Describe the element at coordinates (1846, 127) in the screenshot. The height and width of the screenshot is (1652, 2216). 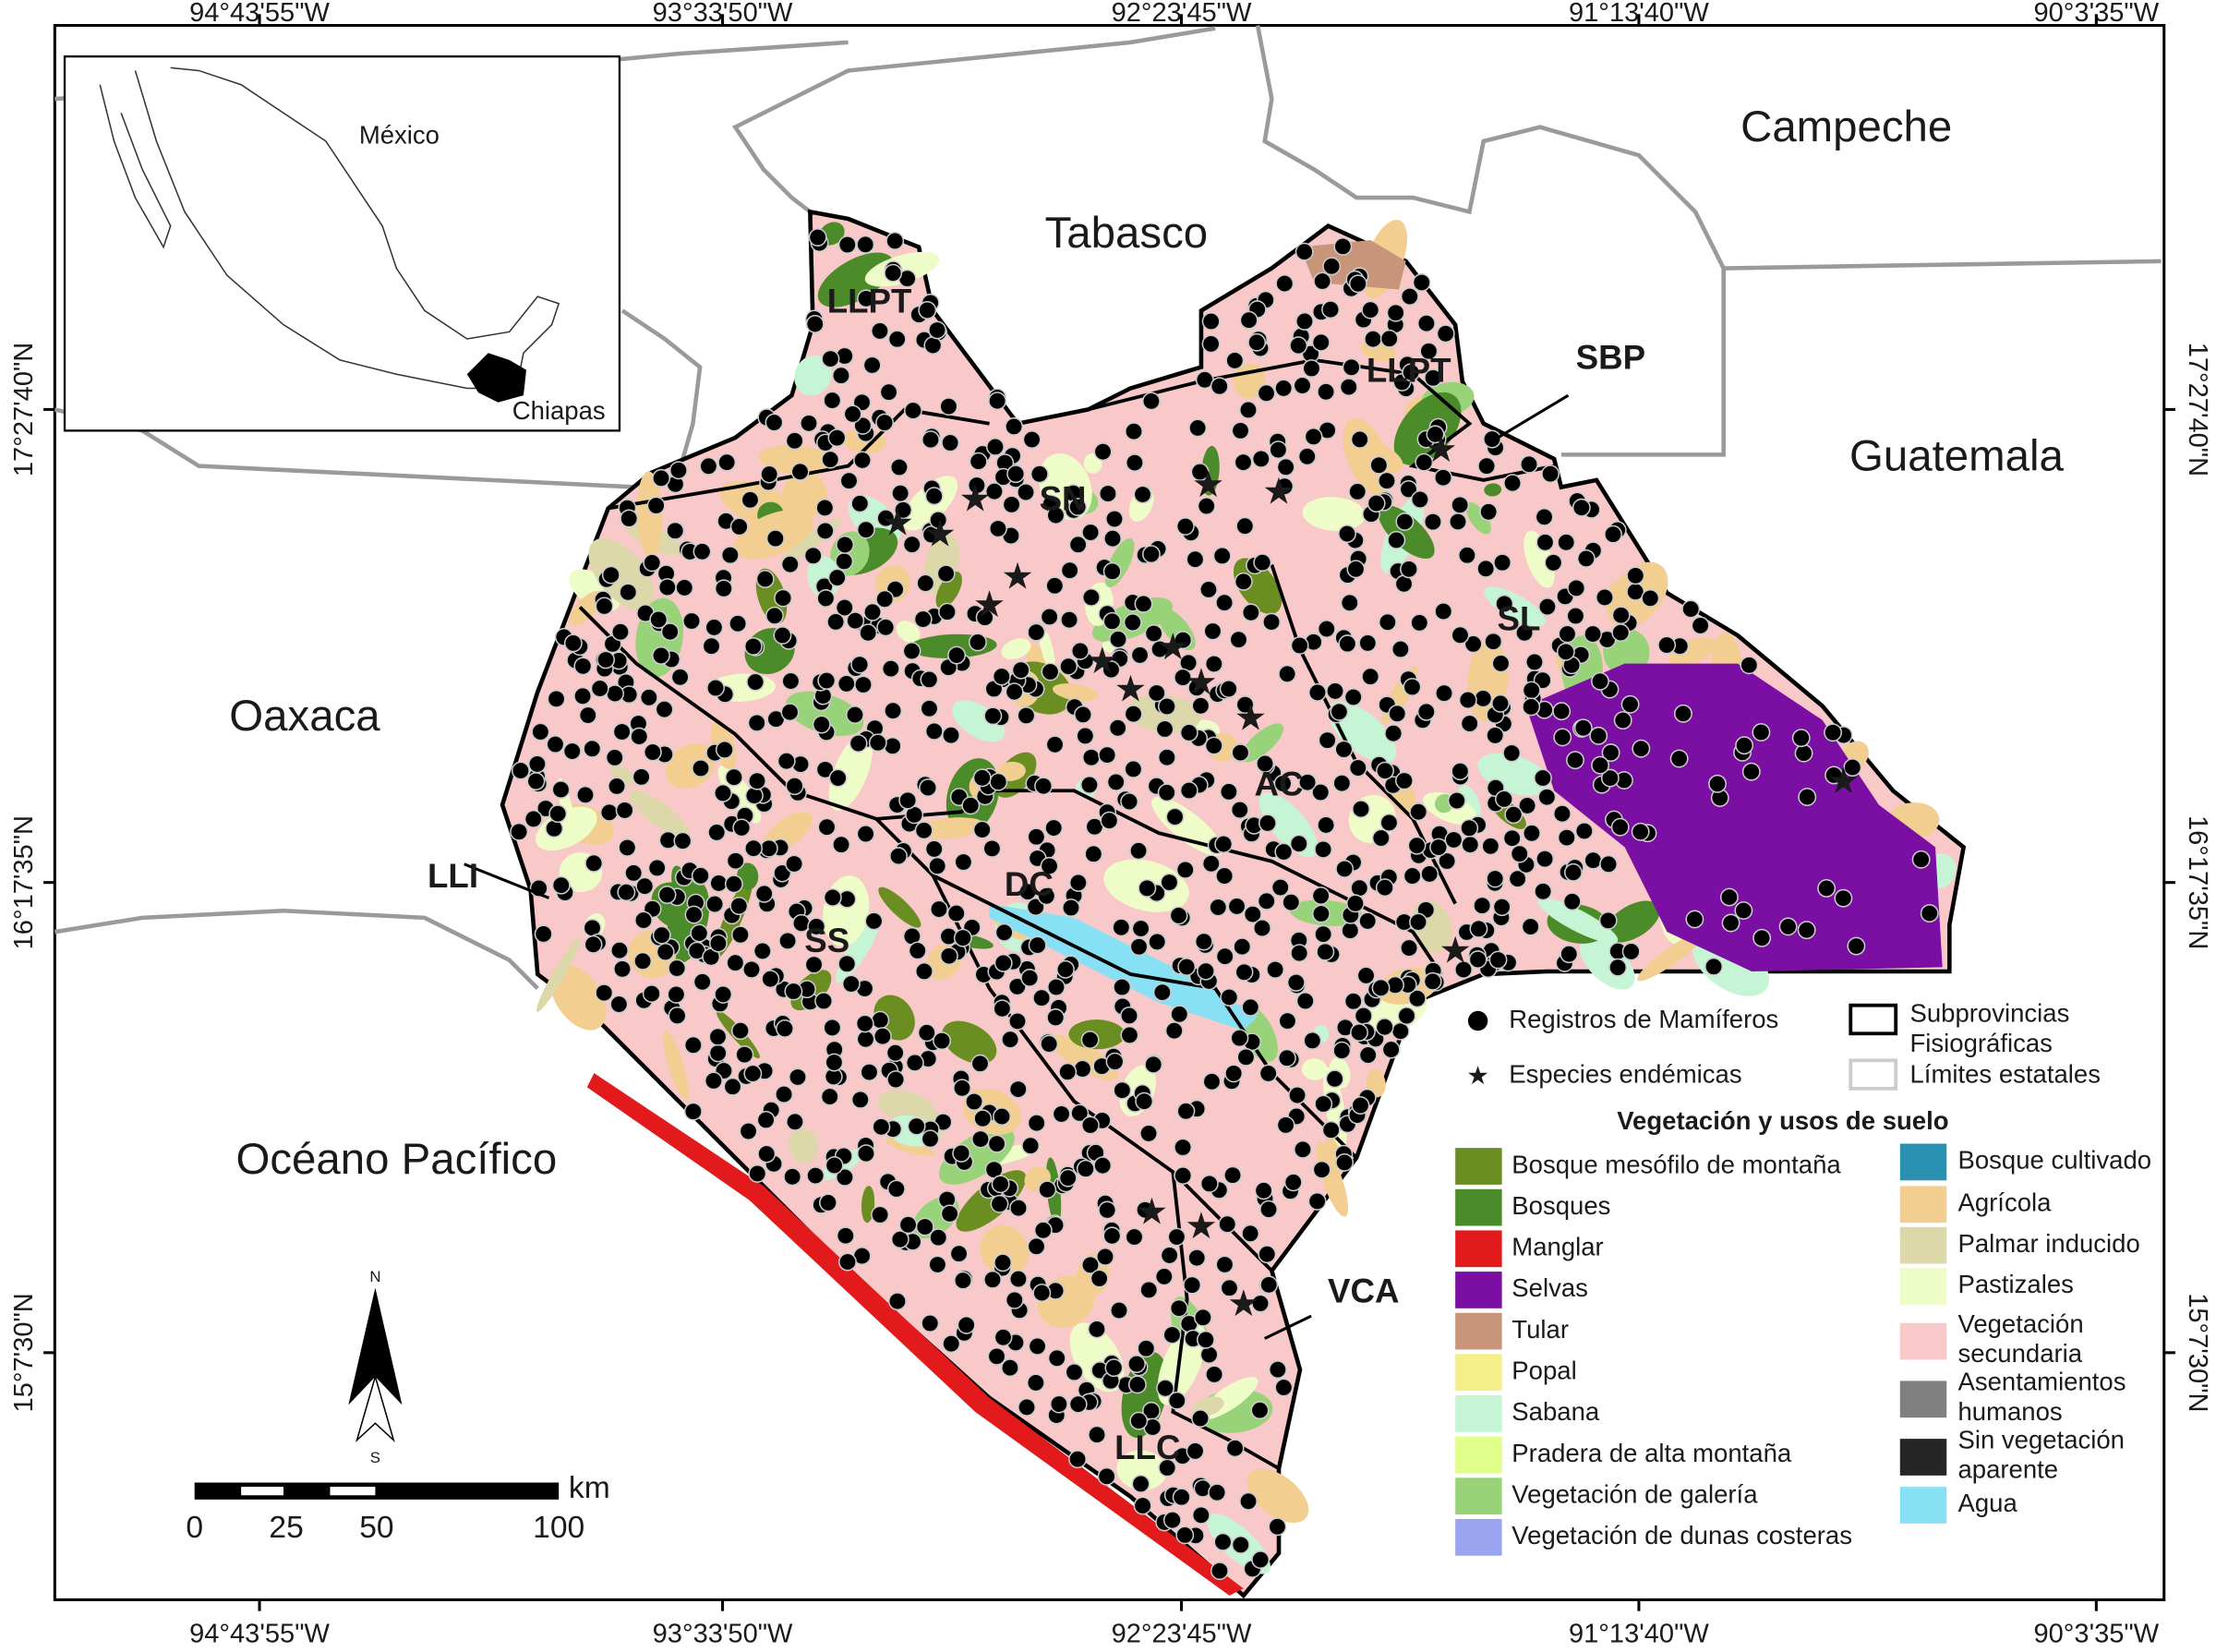
I see `place-label: Campeche` at that location.